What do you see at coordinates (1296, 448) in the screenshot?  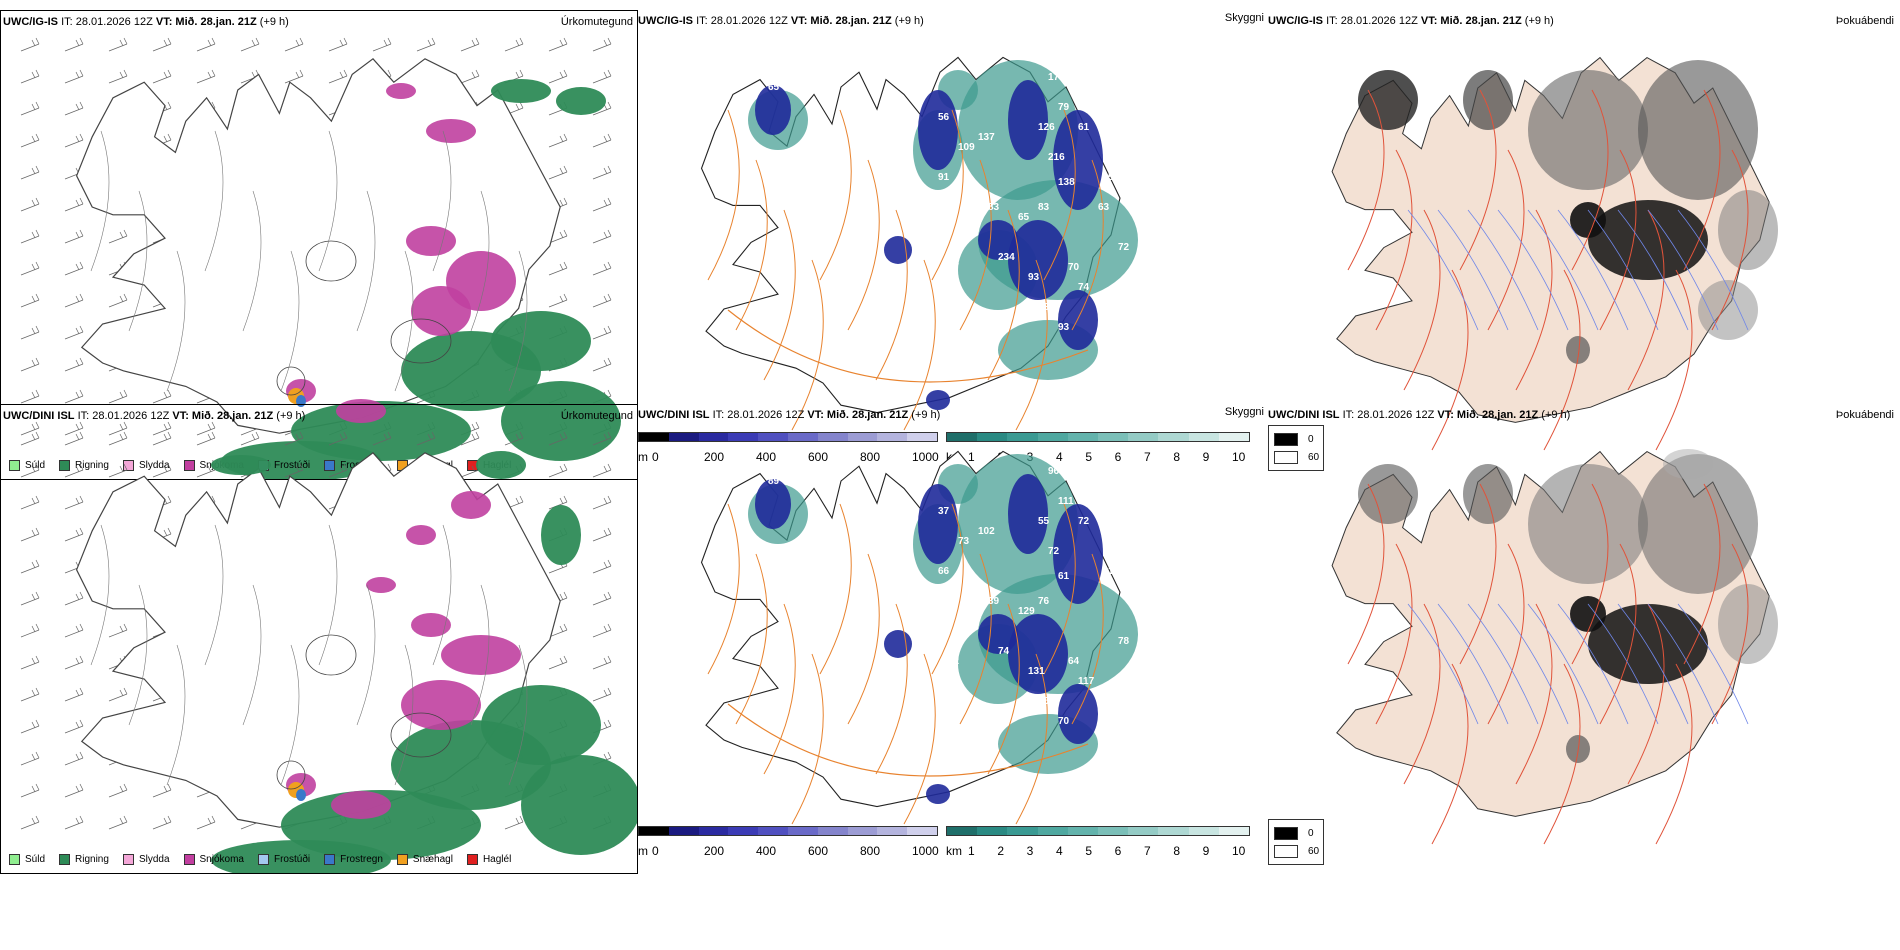 I see `fog-legend: 0 60` at bounding box center [1296, 448].